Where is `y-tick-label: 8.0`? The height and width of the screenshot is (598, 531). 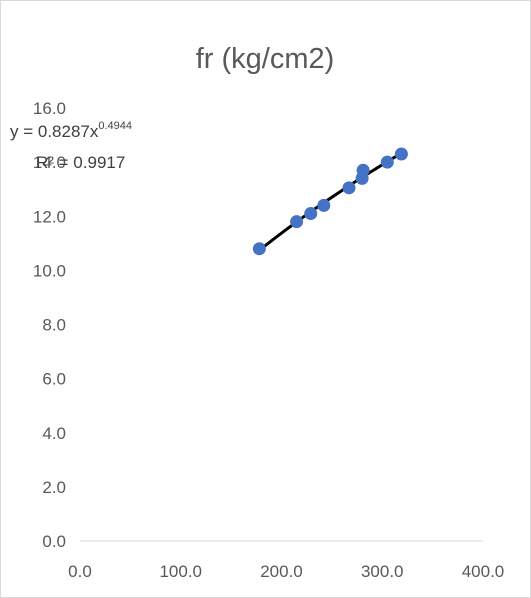
y-tick-label: 8.0 is located at coordinates (54, 325).